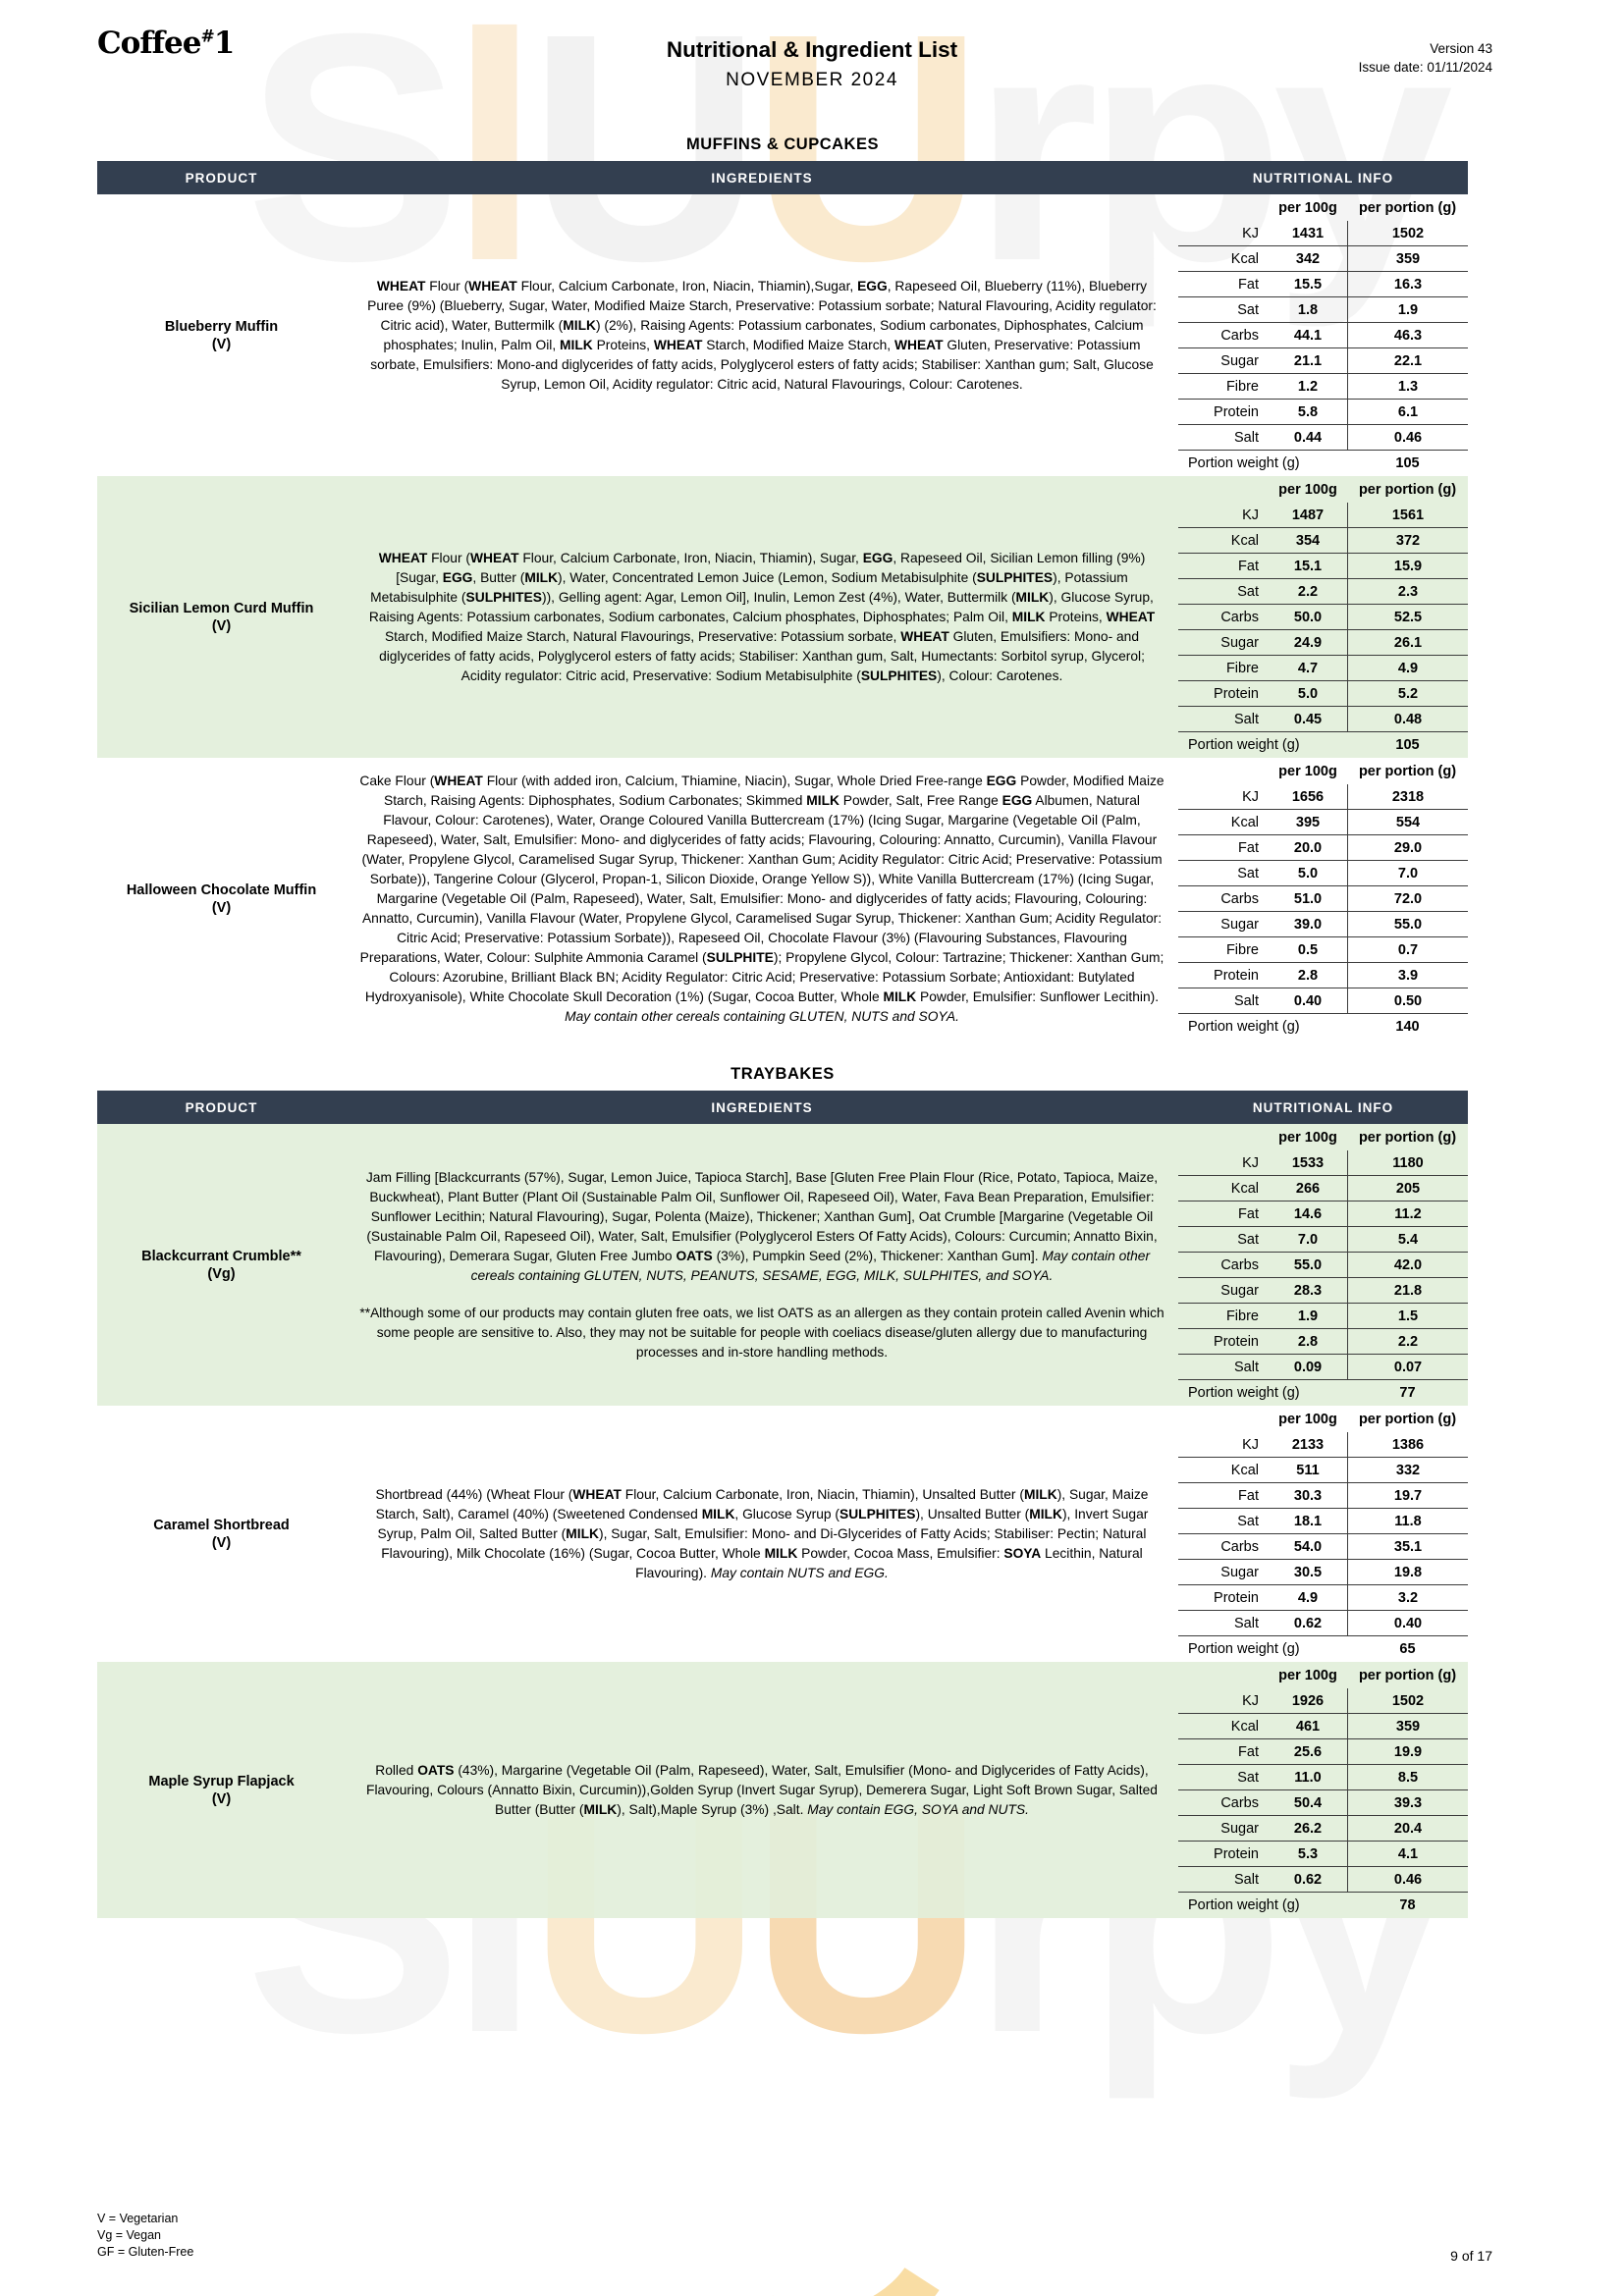  Describe the element at coordinates (1186, 164) in the screenshot. I see `watermark-letter: p` at that location.